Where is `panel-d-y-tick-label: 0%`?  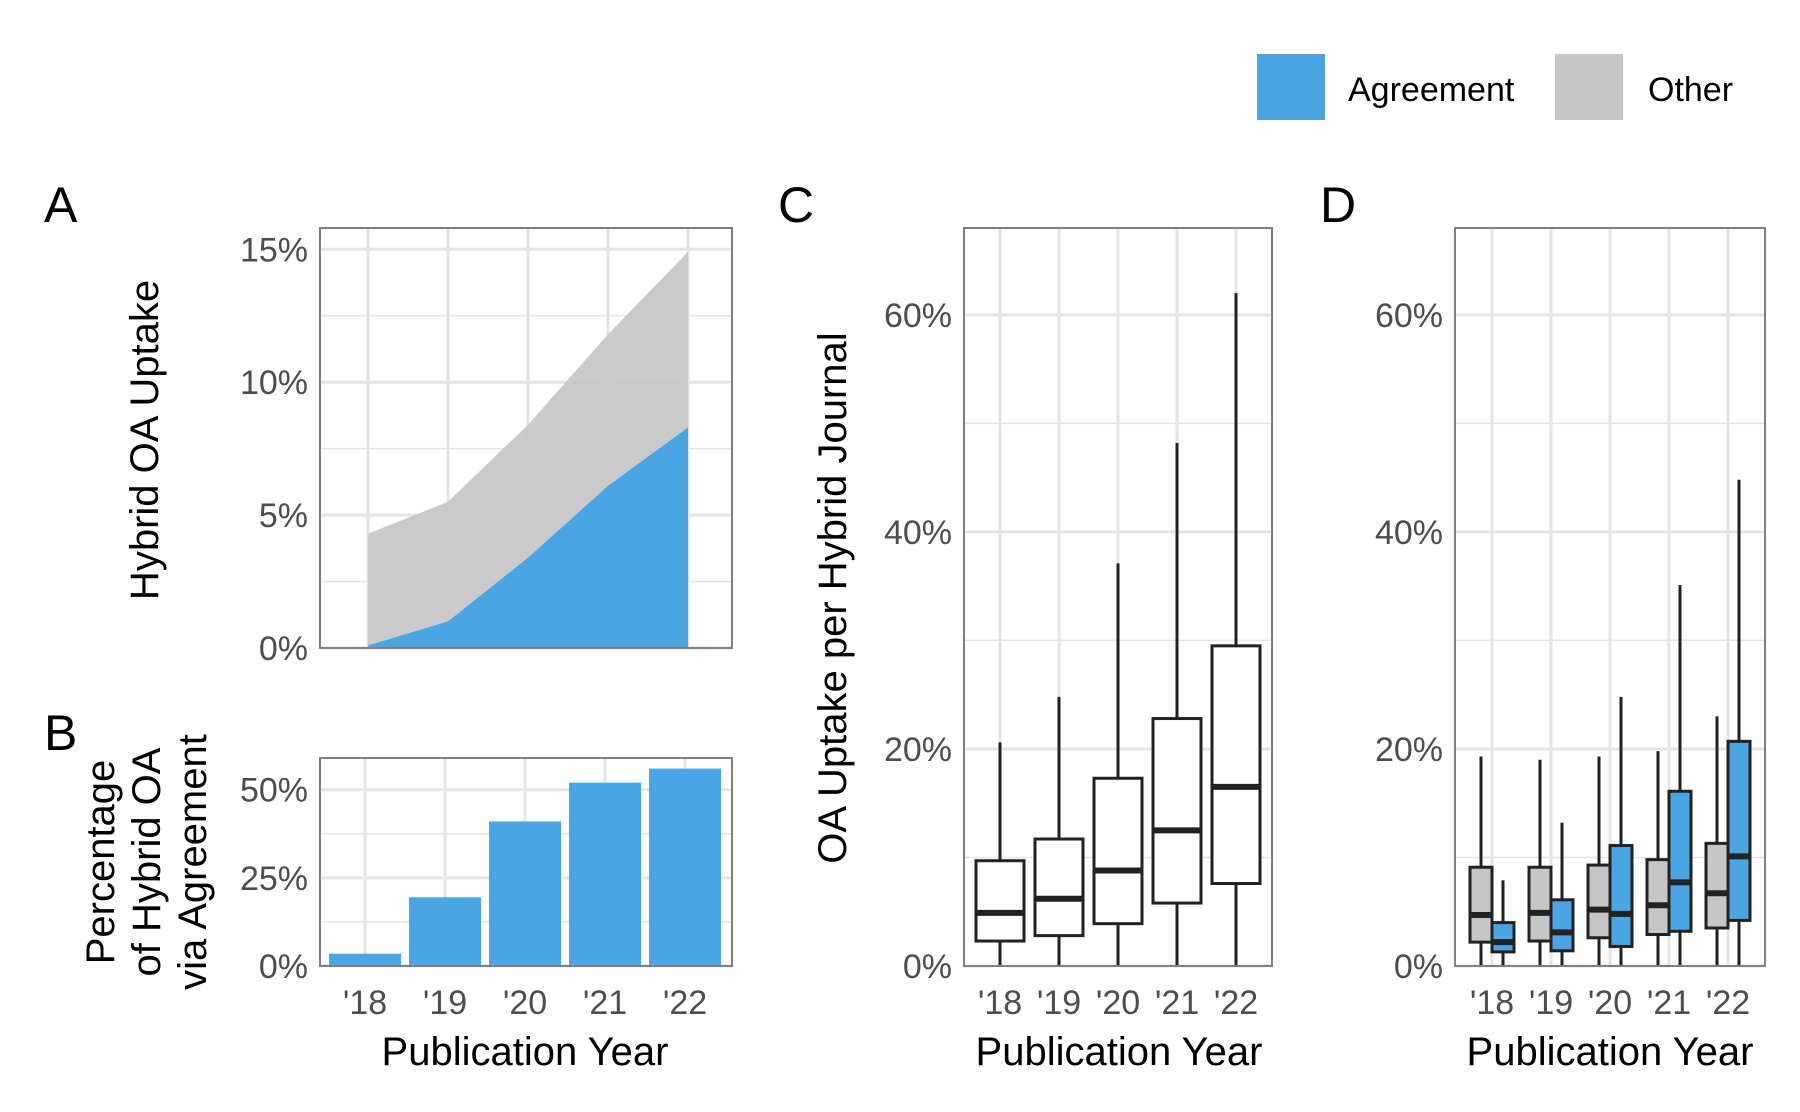
panel-d-y-tick-label: 0% is located at coordinates (1418, 967).